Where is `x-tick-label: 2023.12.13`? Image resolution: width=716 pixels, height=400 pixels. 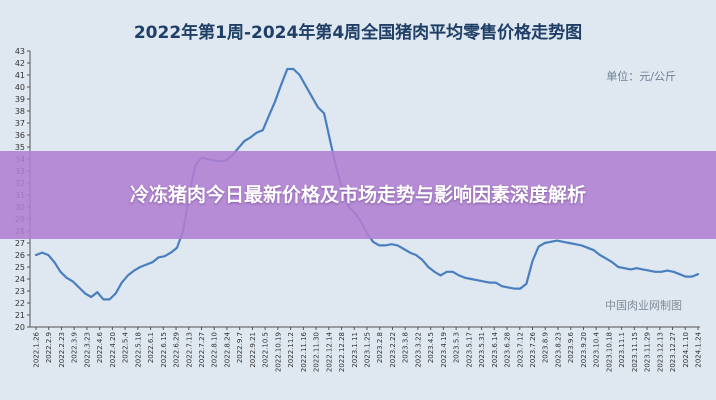
x-tick-label: 2023.12.13 is located at coordinates (660, 352).